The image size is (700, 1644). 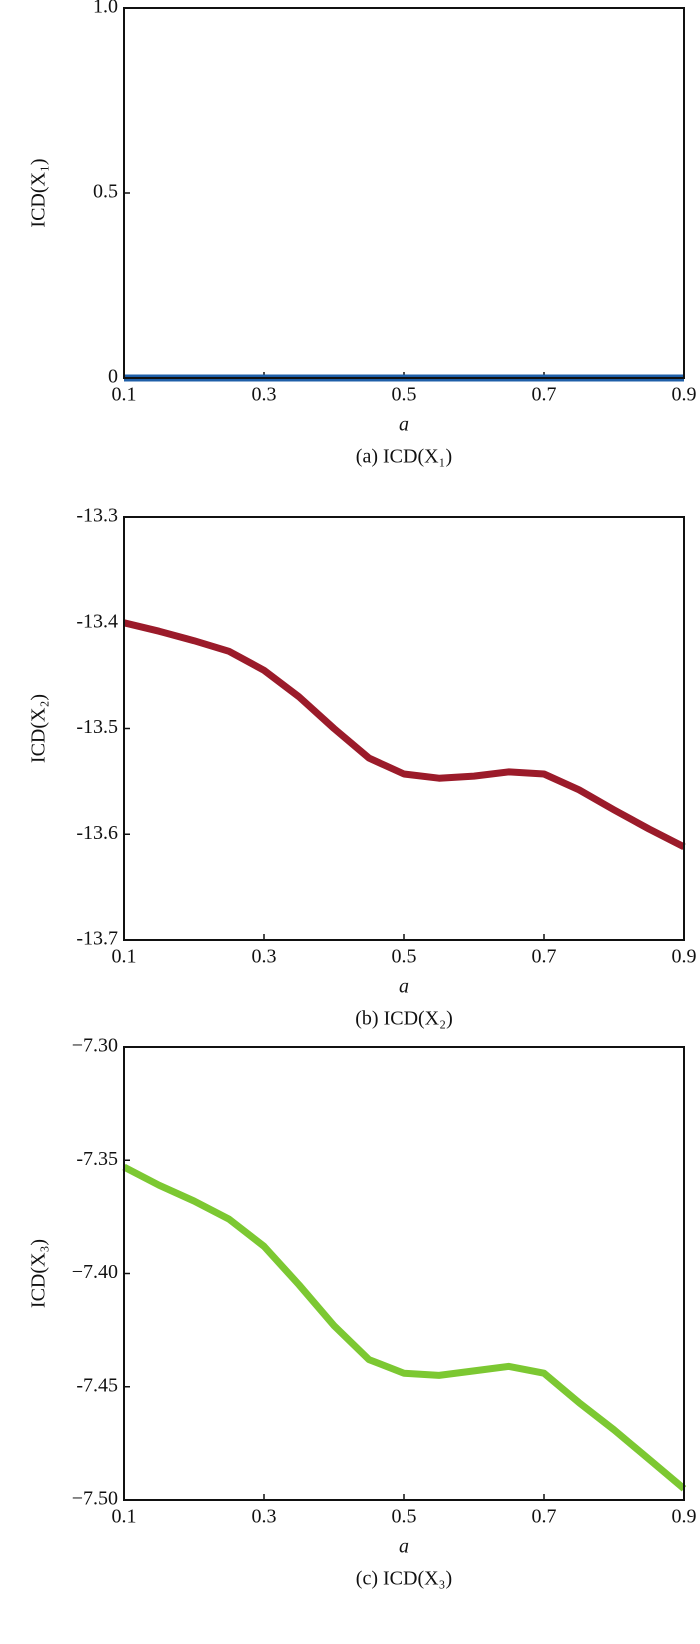 I want to click on y-tick-label: -13.3, so click(x=97, y=516).